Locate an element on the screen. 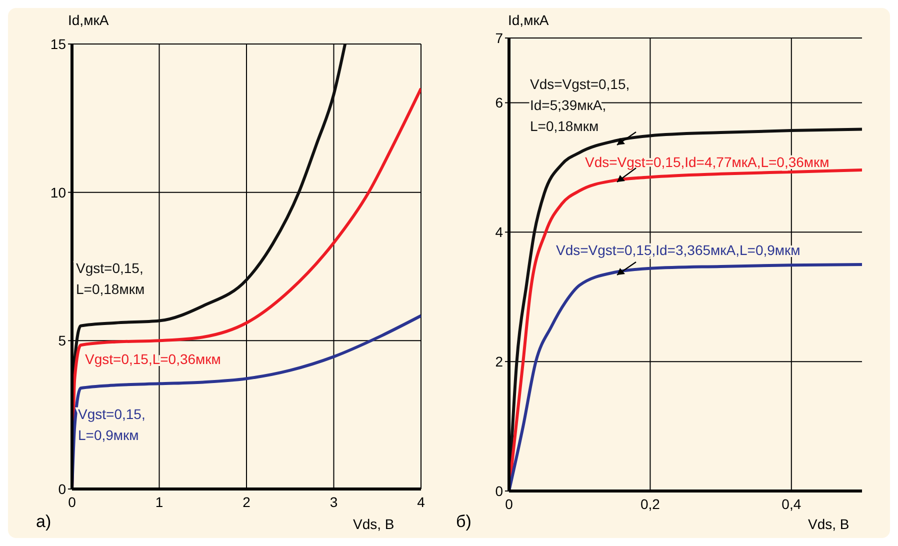 This screenshot has width=898, height=546. y-tick-label: 2 is located at coordinates (499, 362).